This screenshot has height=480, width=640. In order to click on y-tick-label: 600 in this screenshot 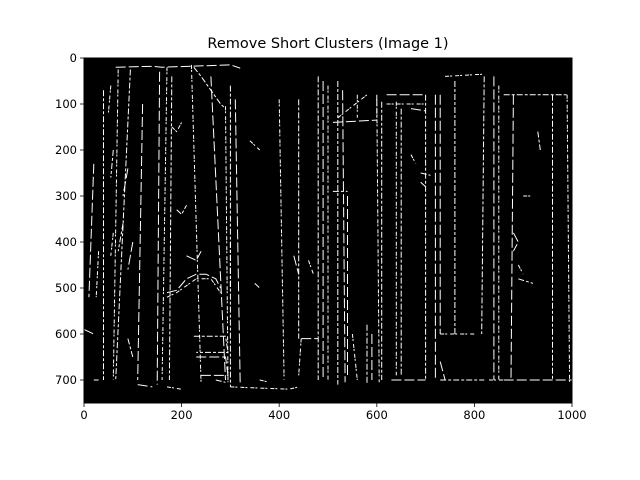, I will do `click(66, 334)`.